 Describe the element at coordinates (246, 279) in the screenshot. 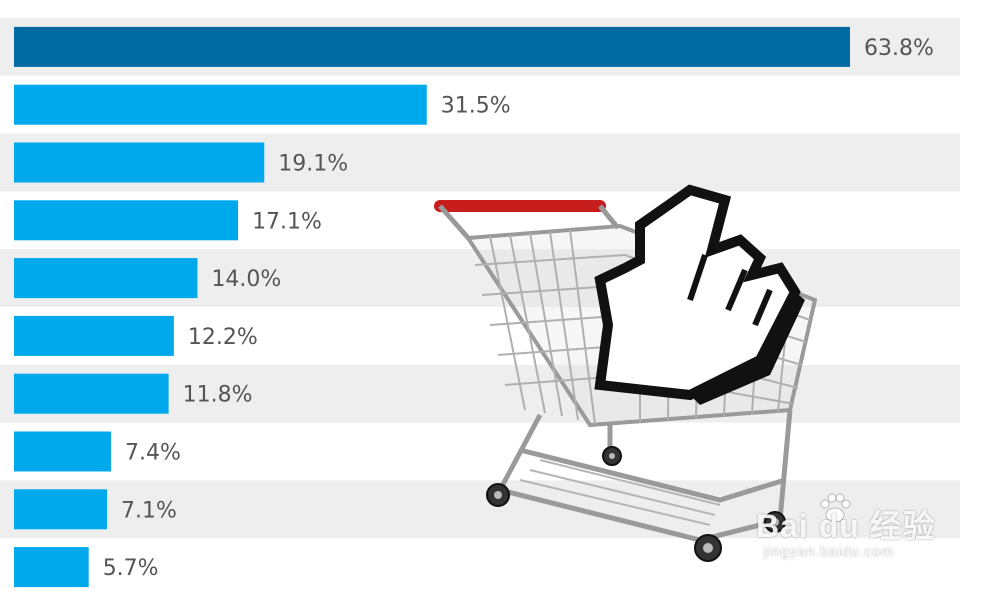

I see `value-label: 14.0%` at that location.